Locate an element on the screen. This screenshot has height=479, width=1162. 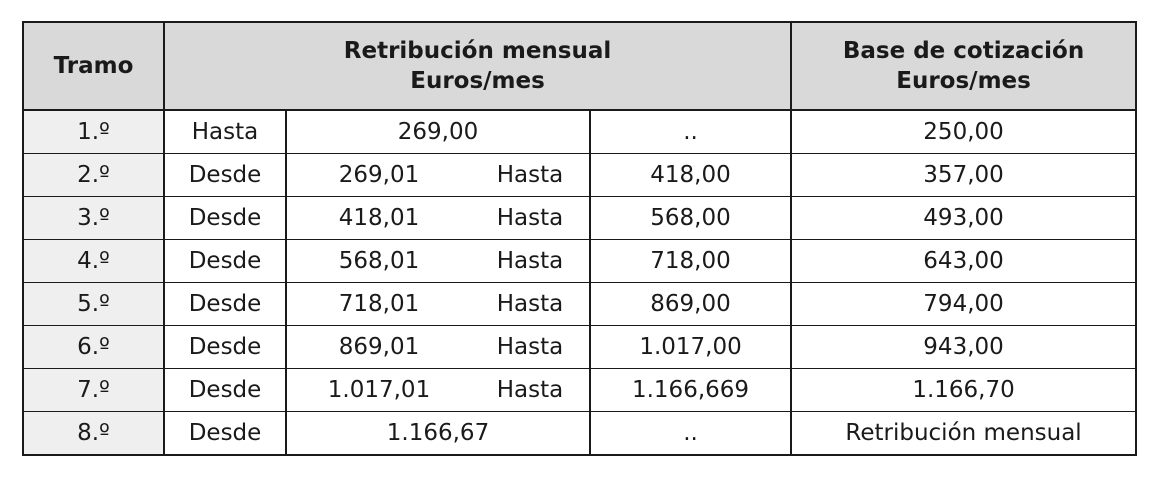
tramo-cell: 8.º is located at coordinates (93, 433).